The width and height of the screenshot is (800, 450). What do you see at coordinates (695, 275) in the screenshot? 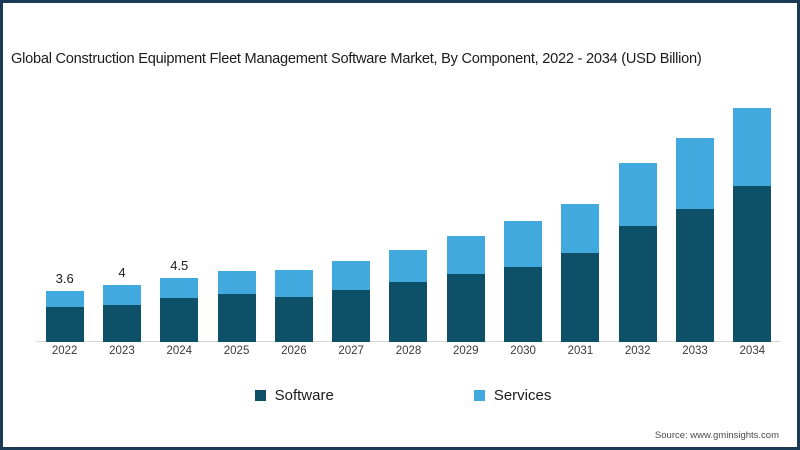
I see `bar-segment-software-2033` at bounding box center [695, 275].